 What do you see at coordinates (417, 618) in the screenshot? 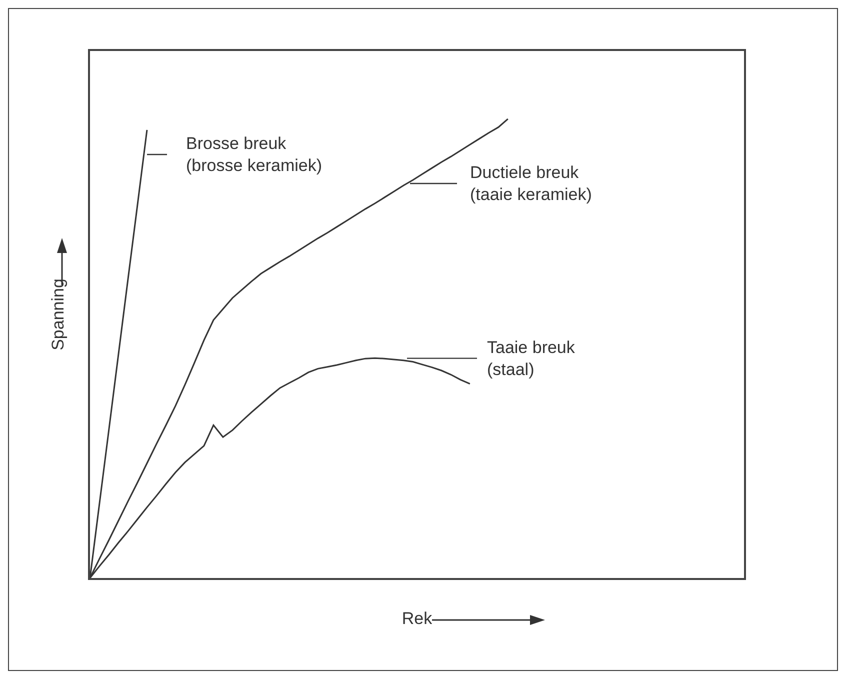
I see `x-axis-title: Rek` at bounding box center [417, 618].